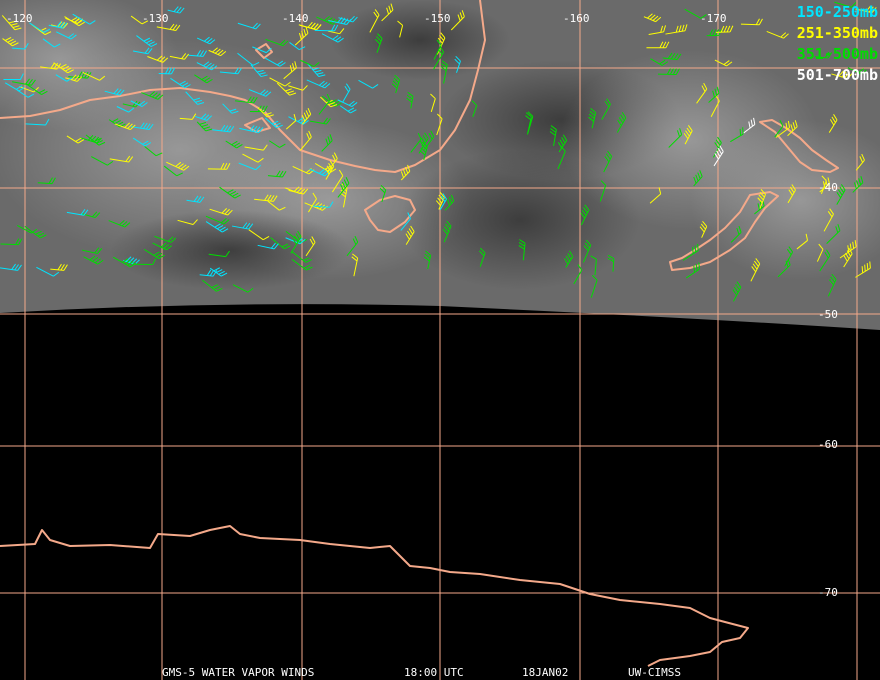 This screenshot has width=880, height=680. What do you see at coordinates (243, 86) in the screenshot?
I see `coast-australia-east` at bounding box center [243, 86].